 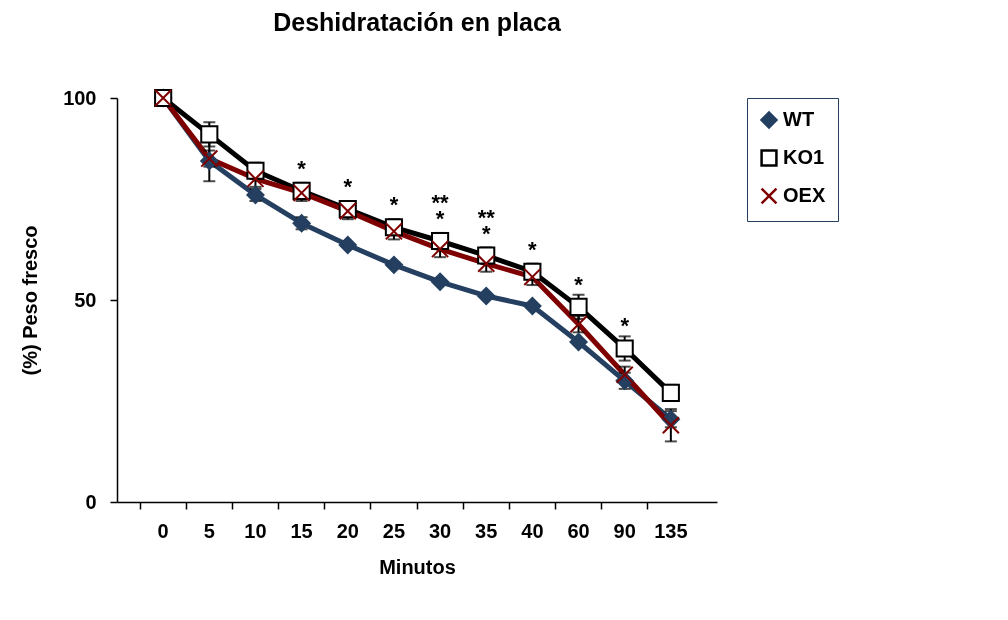 What do you see at coordinates (799, 119) in the screenshot?
I see `legend-label: WT` at bounding box center [799, 119].